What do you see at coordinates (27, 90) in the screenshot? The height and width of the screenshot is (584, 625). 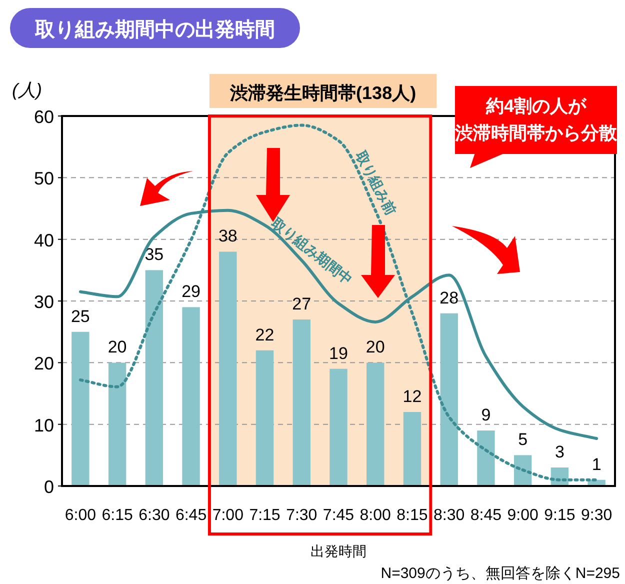 I see `y-axis-title: (人)` at bounding box center [27, 90].